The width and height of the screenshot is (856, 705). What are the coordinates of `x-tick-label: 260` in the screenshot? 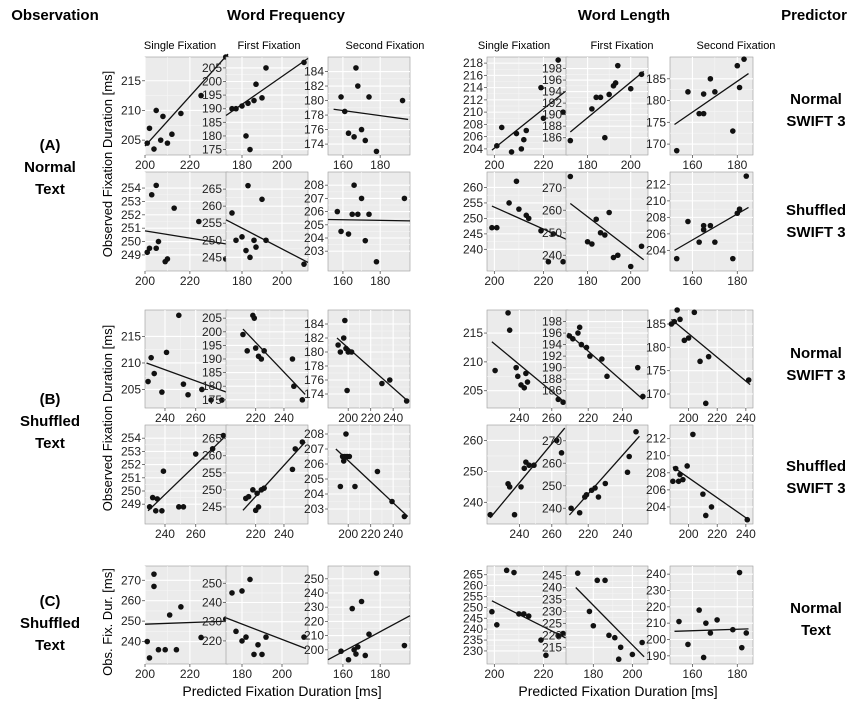 It's located at (196, 418).